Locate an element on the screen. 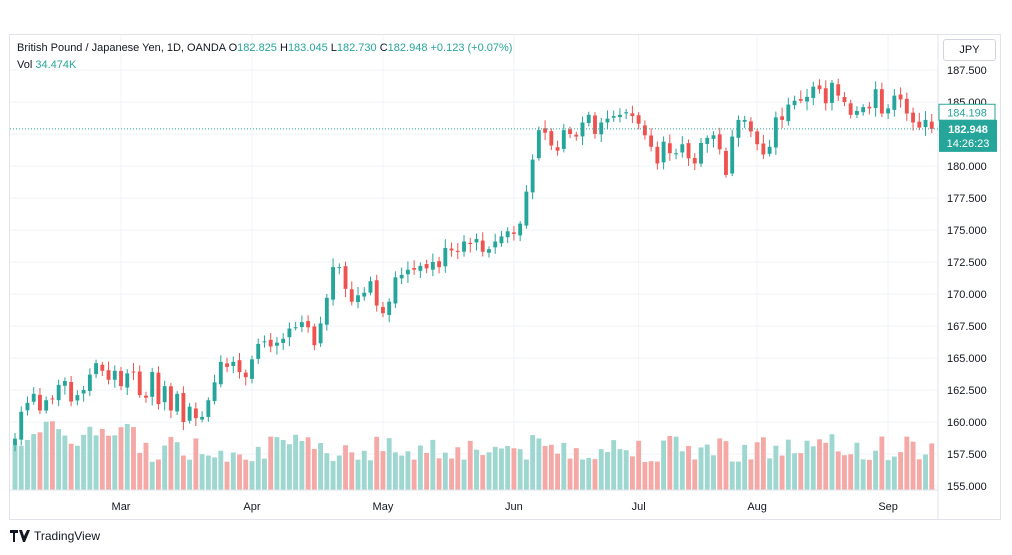  last-price-tag: 182.948 14:26:23 is located at coordinates (968, 135).